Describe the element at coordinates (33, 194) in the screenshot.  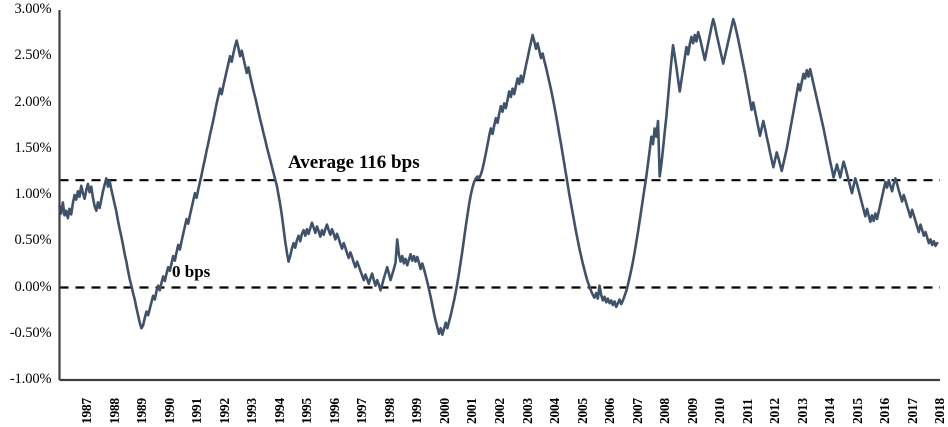
I see `y-axis-tick-label: 1.00%` at that location.